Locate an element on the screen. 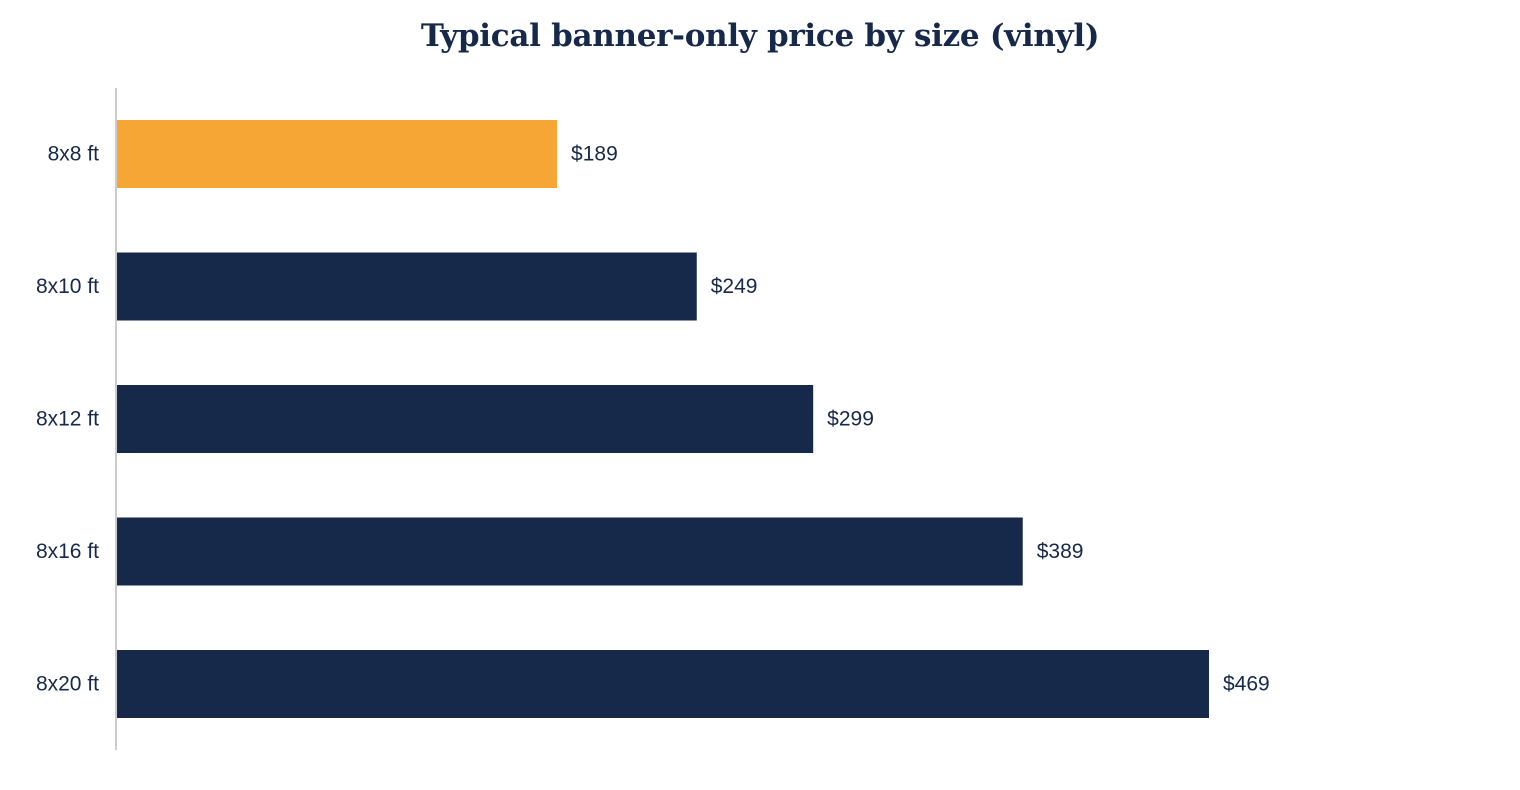 This screenshot has height=790, width=1520. bar-8x10-ft is located at coordinates (407, 286).